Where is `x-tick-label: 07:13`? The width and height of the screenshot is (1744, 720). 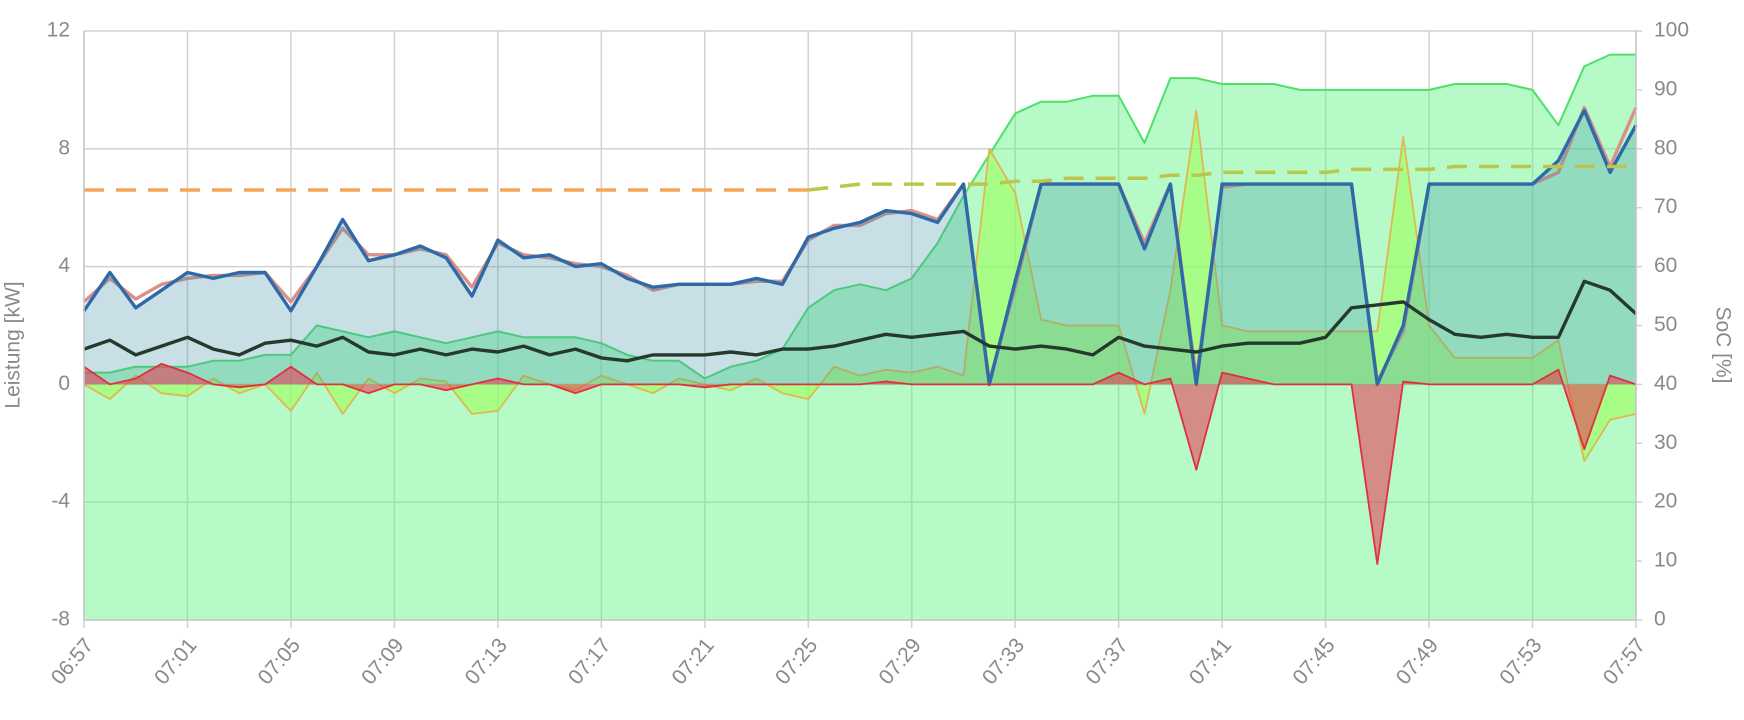 x-tick-label: 07:13 is located at coordinates (486, 661).